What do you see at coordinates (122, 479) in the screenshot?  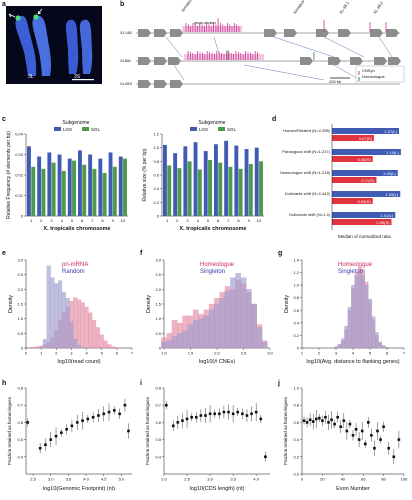 I see `x-tick-label: 5.0` at bounding box center [122, 479].